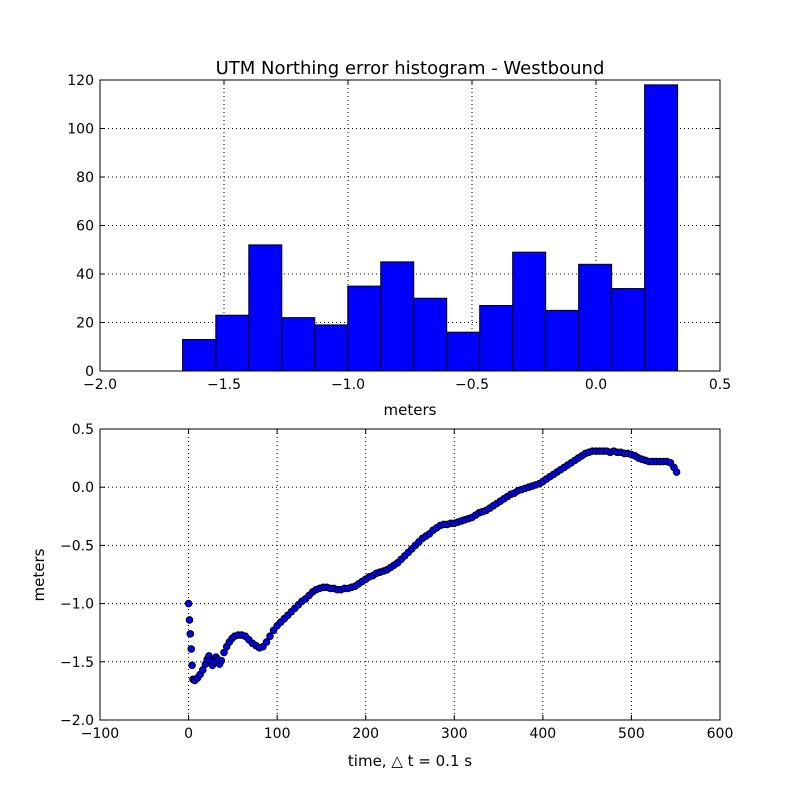 The image size is (800, 800). What do you see at coordinates (596, 385) in the screenshot?
I see `histogram-x-tick-label: 0.0` at bounding box center [596, 385].